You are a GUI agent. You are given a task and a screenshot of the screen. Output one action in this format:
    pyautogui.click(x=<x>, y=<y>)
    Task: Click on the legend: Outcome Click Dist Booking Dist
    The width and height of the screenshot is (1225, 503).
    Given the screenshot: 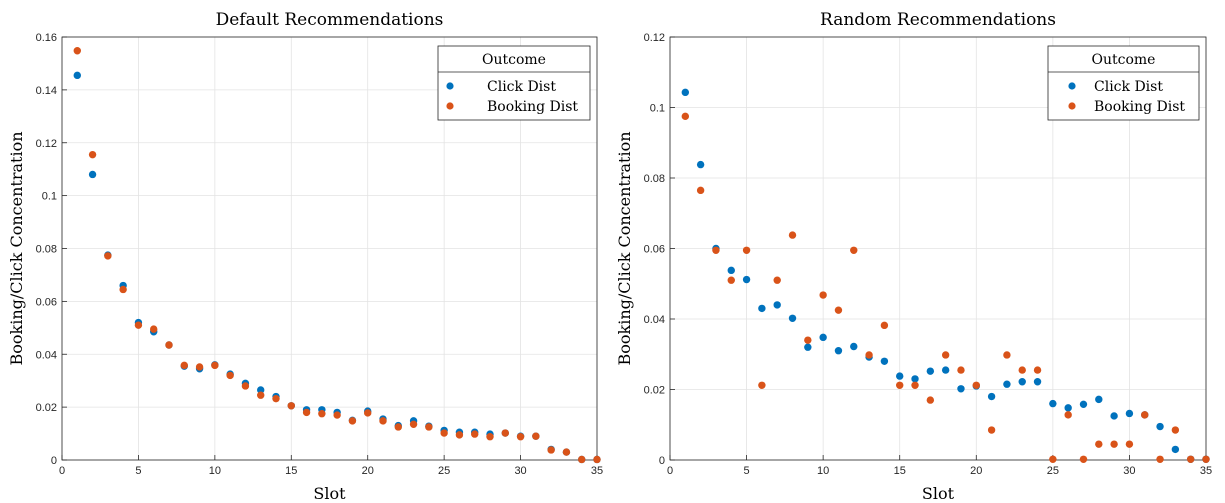 What is the action you would take?
    pyautogui.click(x=1123, y=83)
    